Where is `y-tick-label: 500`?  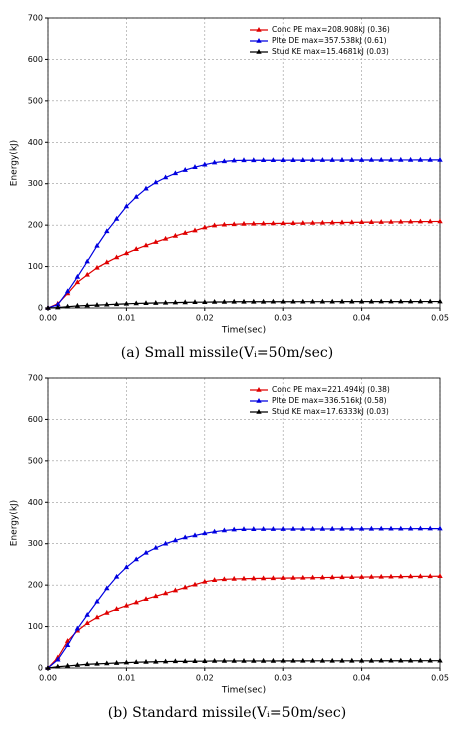 y-tick-label: 500 is located at coordinates (35, 460).